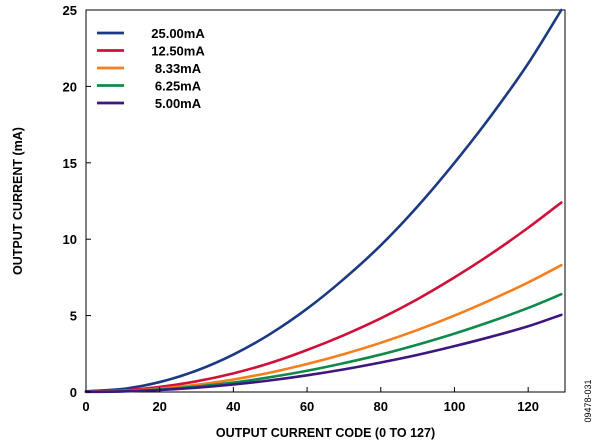  I want to click on x-tick-label: 100, so click(455, 406).